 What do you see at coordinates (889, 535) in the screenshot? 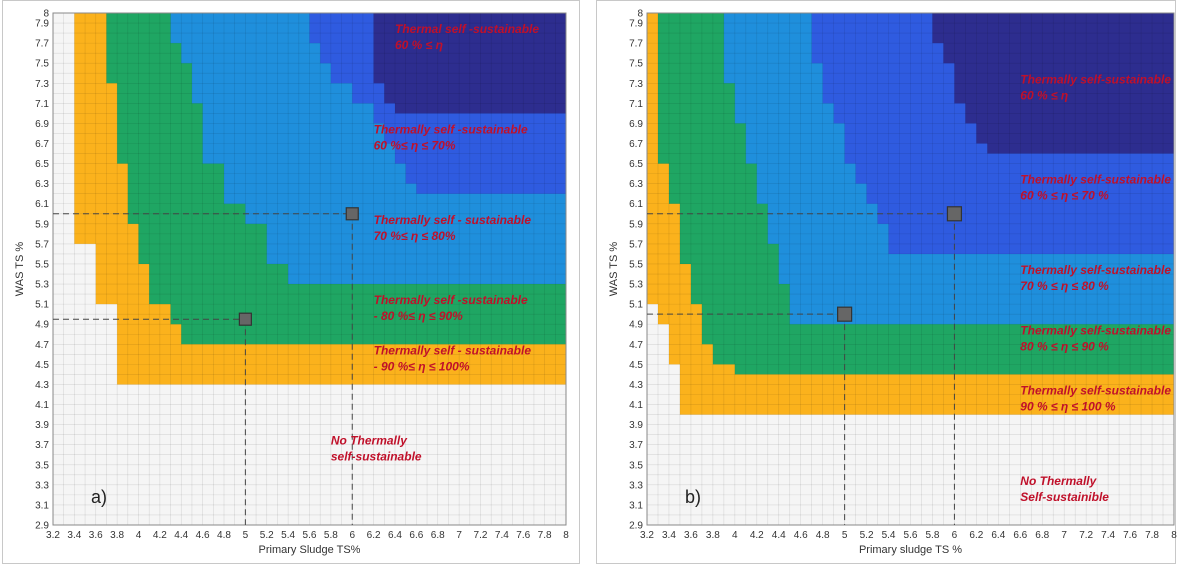
I see `x-tick-label: 5.4` at bounding box center [889, 535].